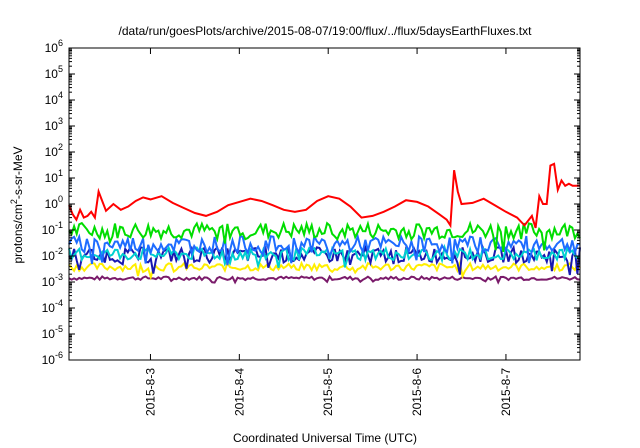 The image size is (640, 448). What do you see at coordinates (506, 392) in the screenshot?
I see `x-tick-label: 2015-8-7` at bounding box center [506, 392].